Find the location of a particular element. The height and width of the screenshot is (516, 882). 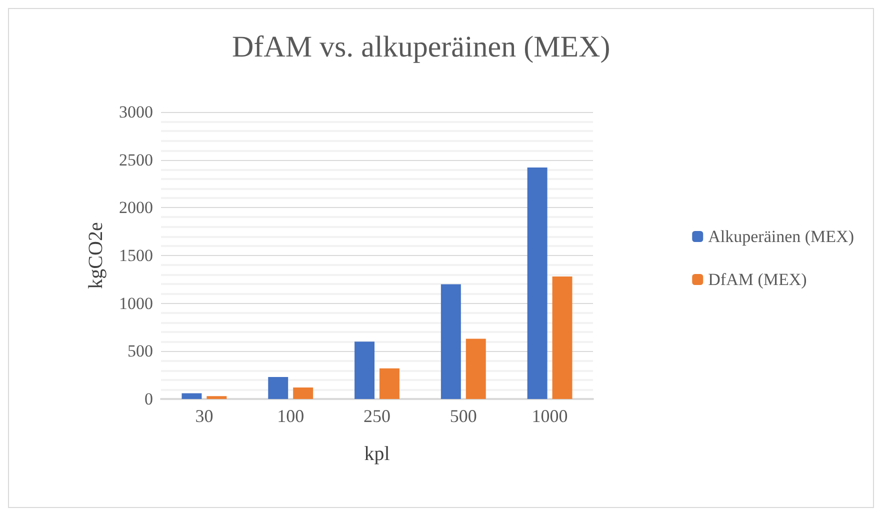

chart-title: DfAM vs. alkuperäinen (MEX) is located at coordinates (421, 47).